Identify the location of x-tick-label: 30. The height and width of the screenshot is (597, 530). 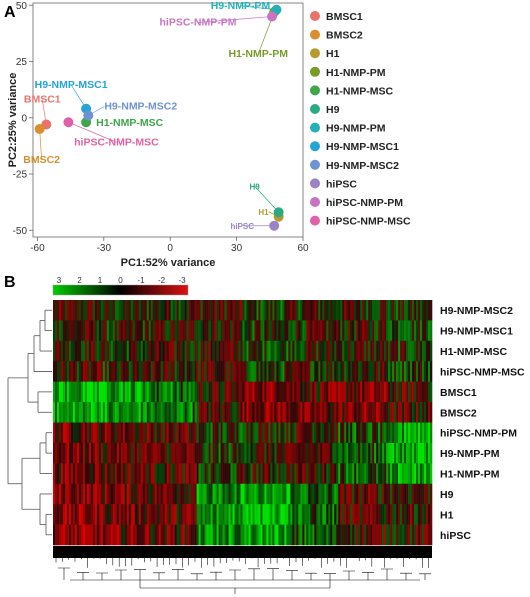
(237, 248).